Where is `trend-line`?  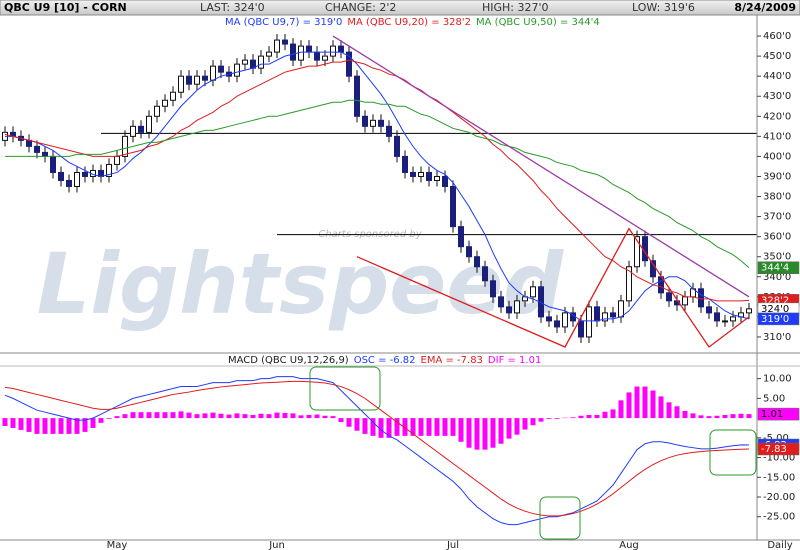 trend-line is located at coordinates (553, 287).